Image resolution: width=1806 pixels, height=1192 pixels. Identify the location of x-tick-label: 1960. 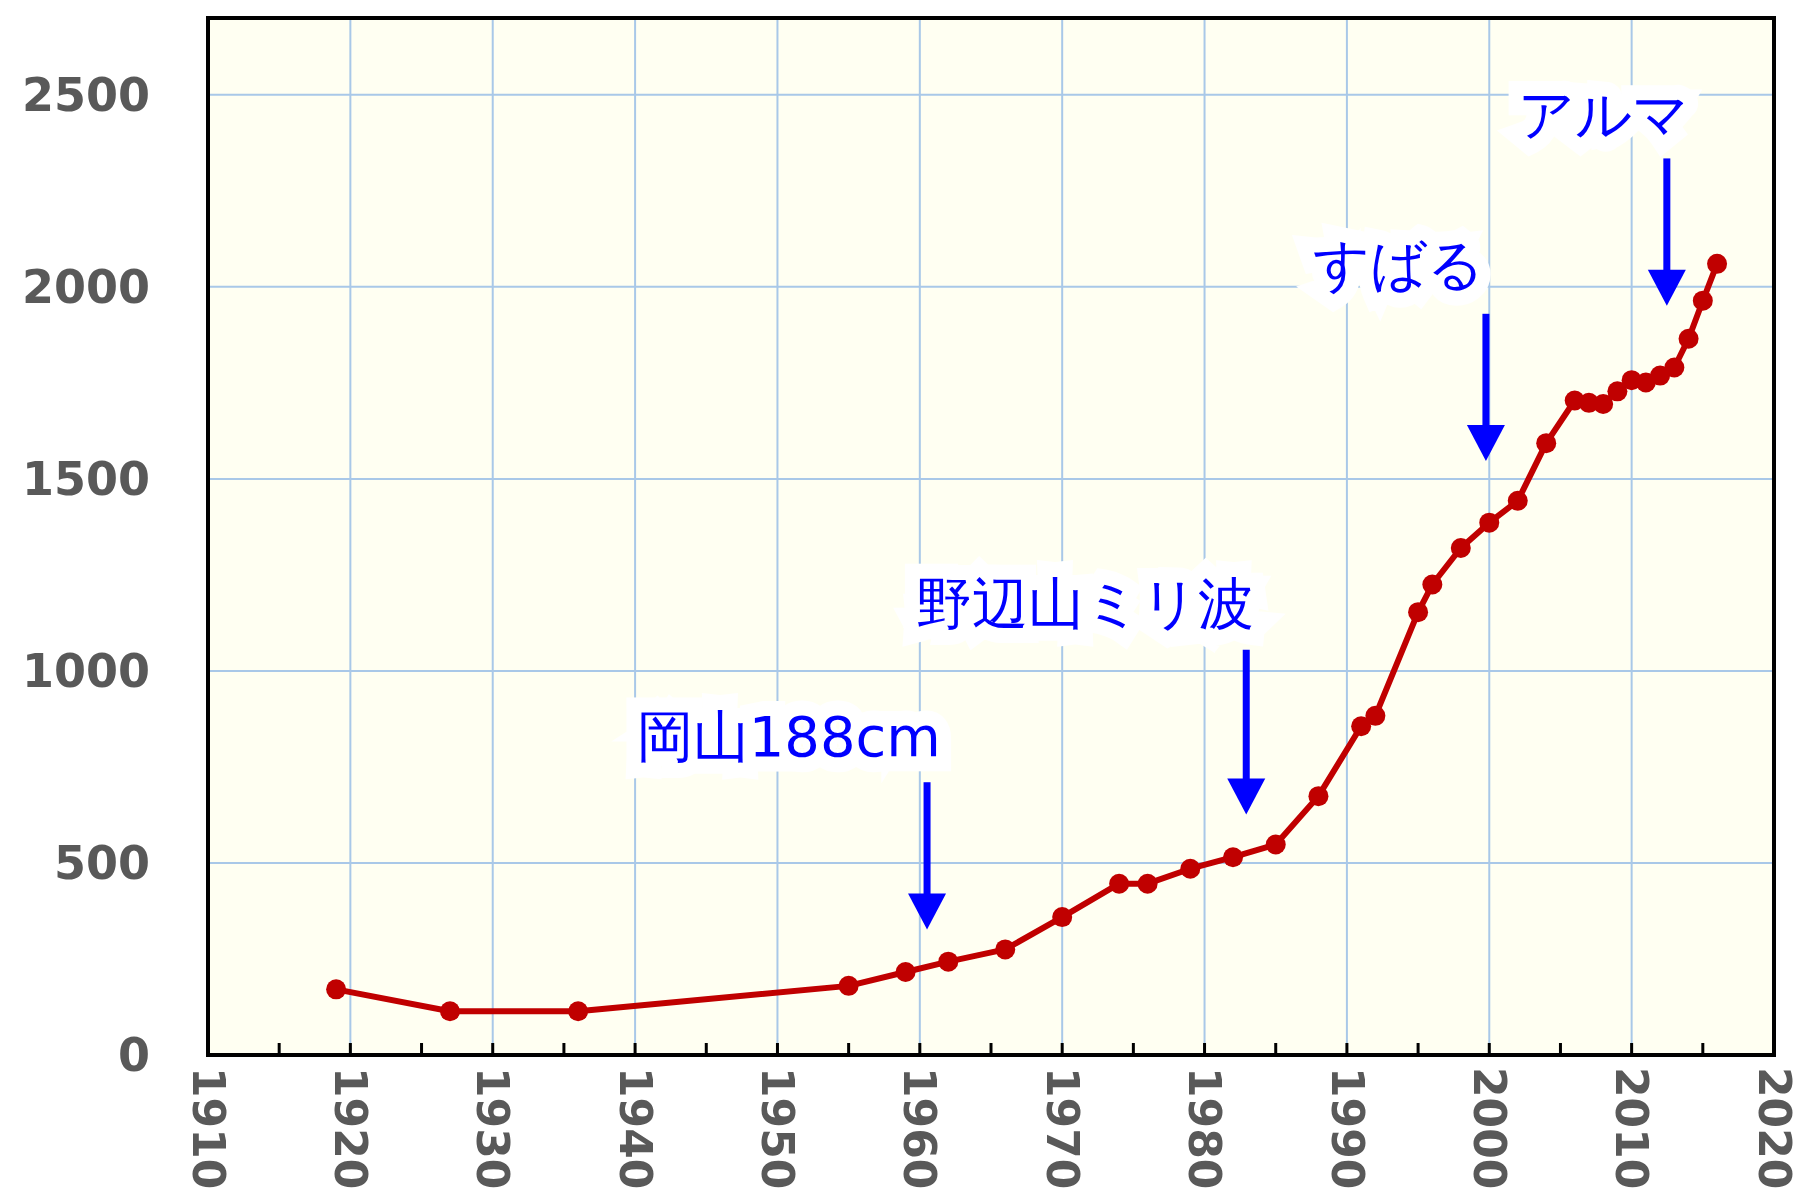
(920, 1128).